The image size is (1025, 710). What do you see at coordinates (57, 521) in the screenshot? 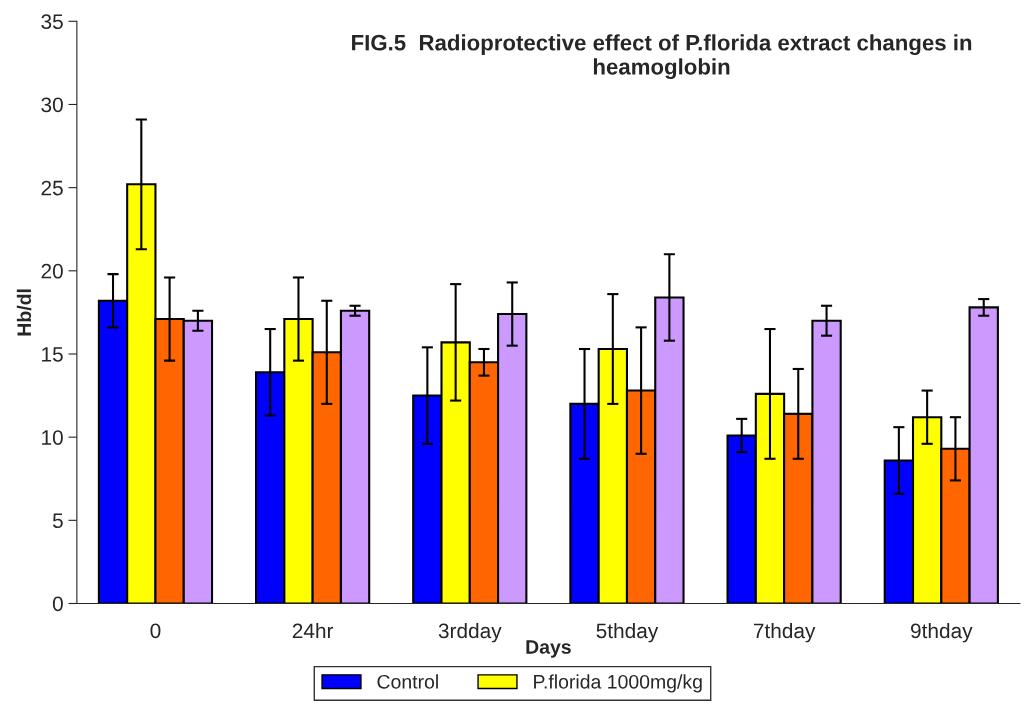
I see `y-tick-label: 5` at bounding box center [57, 521].